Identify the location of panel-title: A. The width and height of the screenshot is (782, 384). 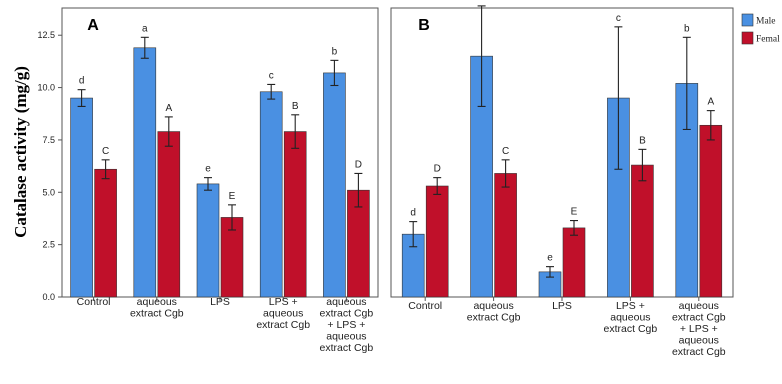
(93, 25).